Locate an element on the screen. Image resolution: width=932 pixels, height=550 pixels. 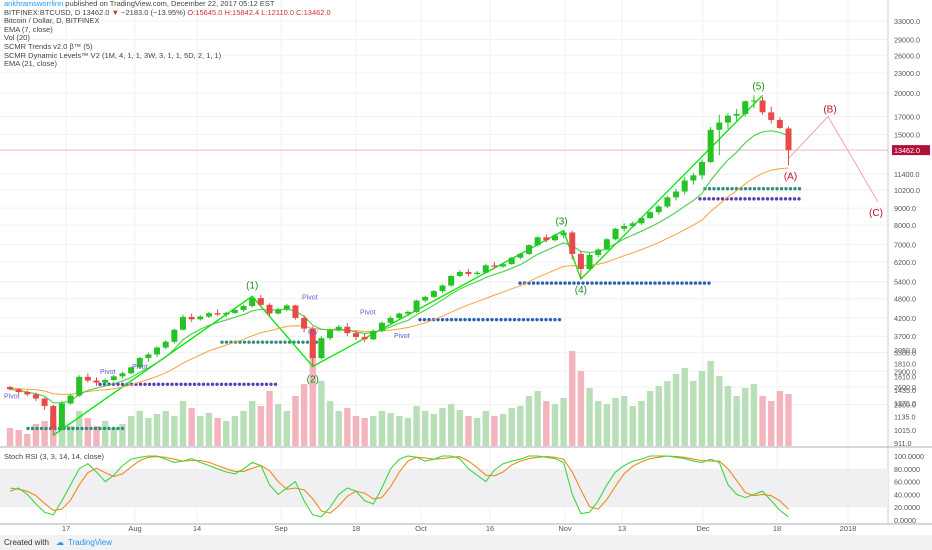
date-tick-label: Sep is located at coordinates (280, 528).